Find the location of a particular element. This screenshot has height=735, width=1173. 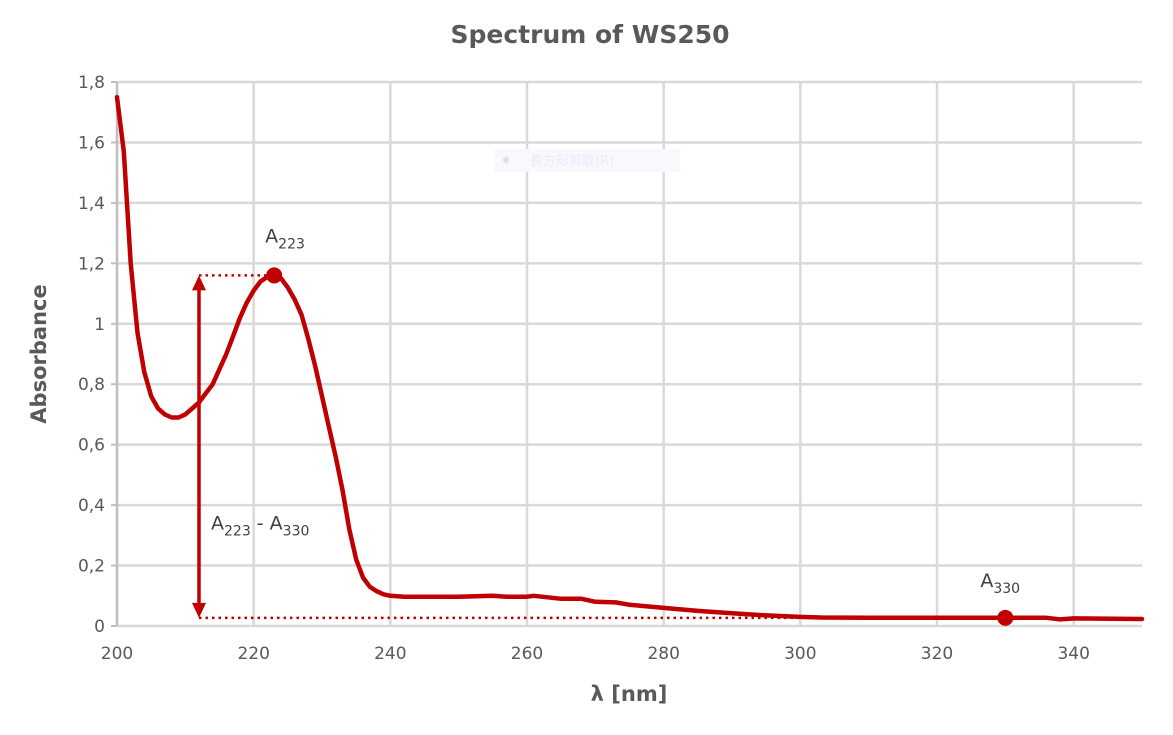

y-tick-label: 0,8 is located at coordinates (91, 385).